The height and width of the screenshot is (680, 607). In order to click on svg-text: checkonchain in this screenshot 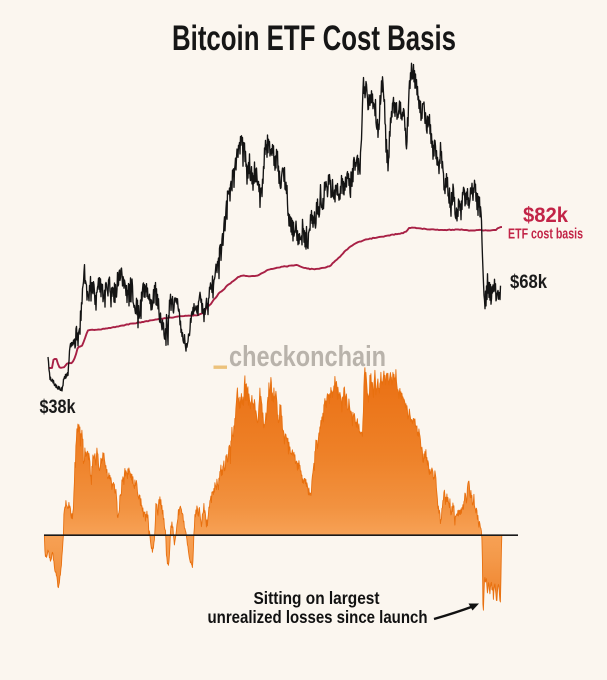, I will do `click(307, 357)`.